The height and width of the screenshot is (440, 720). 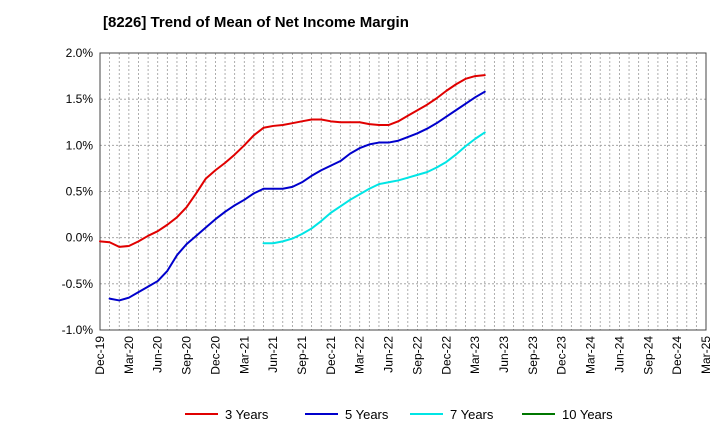 What do you see at coordinates (417, 355) in the screenshot?
I see `x-tick-label: Sep-22` at bounding box center [417, 355].